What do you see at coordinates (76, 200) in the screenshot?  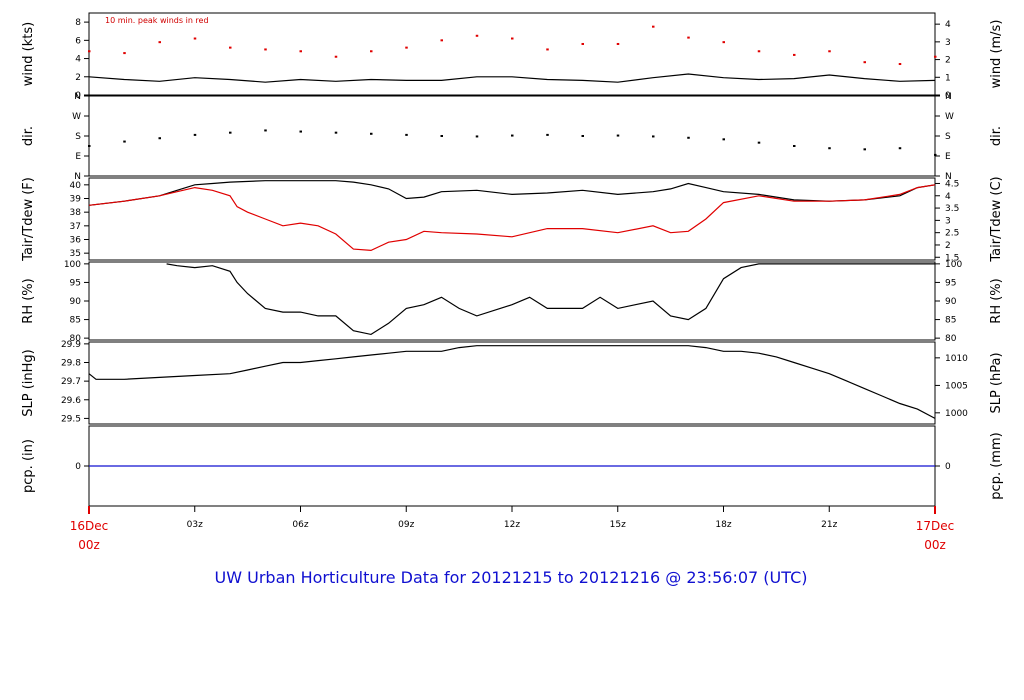 I see `y-tick-left-label: 39` at bounding box center [76, 200].